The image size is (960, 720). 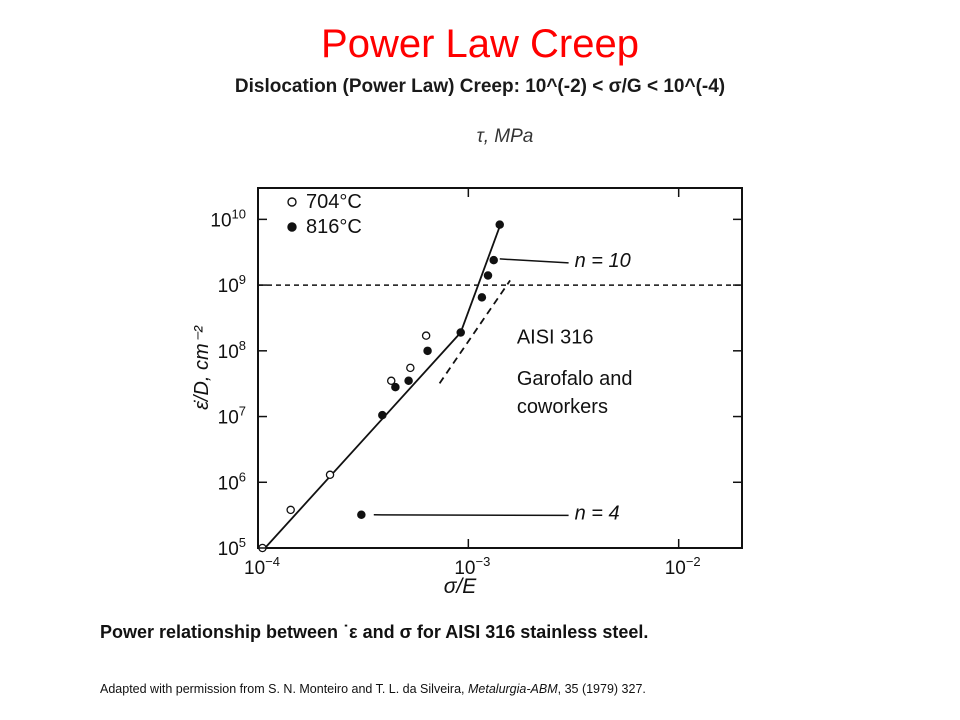 What do you see at coordinates (232, 481) in the screenshot?
I see `y-tick-label-2: 10⁶` at bounding box center [232, 481].